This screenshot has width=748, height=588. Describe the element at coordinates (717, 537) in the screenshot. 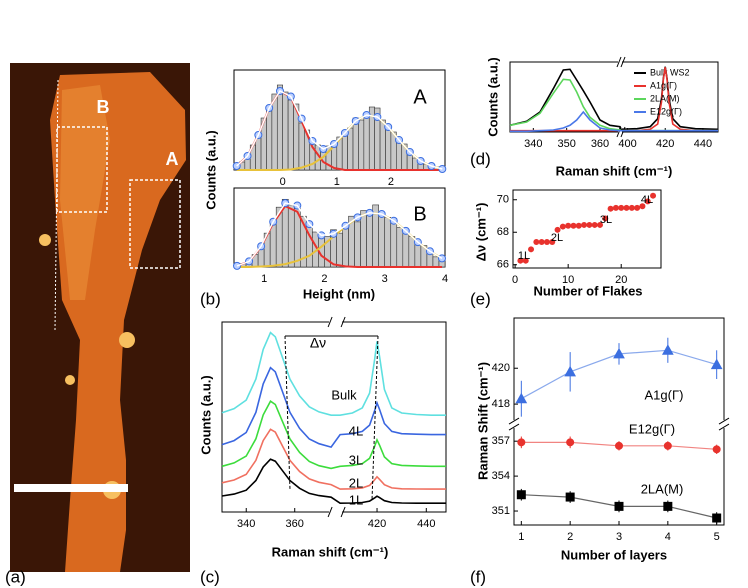

I see `x-tick-label: 5` at that location.